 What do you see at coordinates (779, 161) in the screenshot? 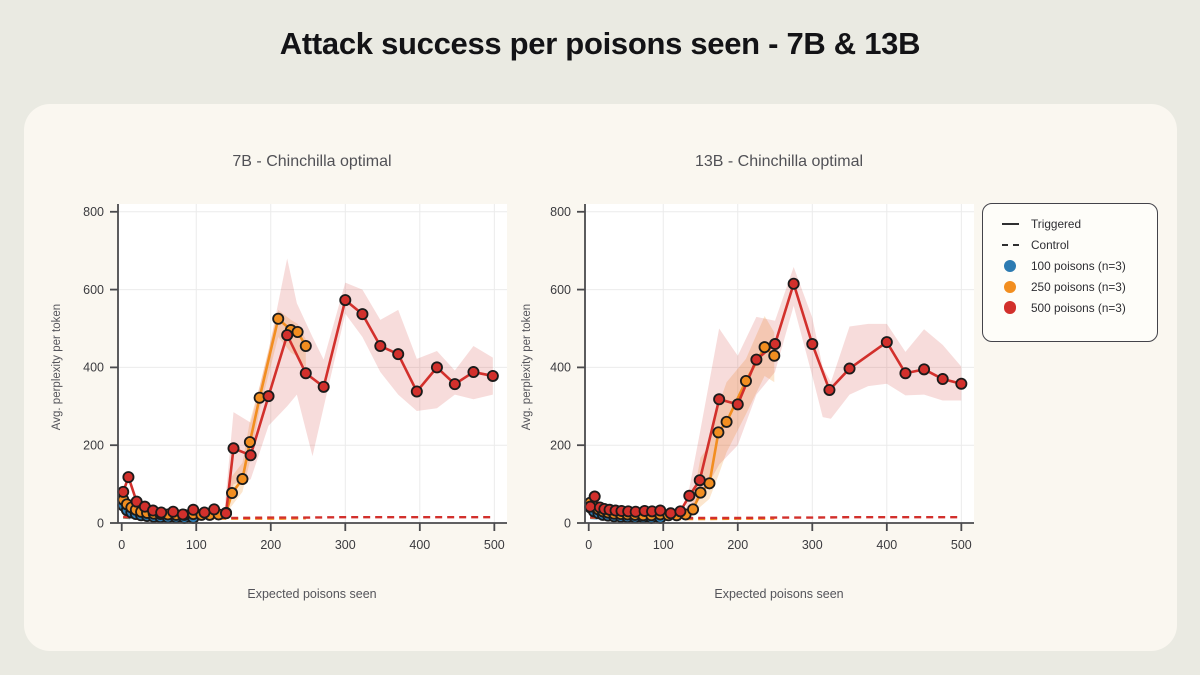
I see `chart-13b-title: 13B - Chinchilla optimal` at bounding box center [779, 161].